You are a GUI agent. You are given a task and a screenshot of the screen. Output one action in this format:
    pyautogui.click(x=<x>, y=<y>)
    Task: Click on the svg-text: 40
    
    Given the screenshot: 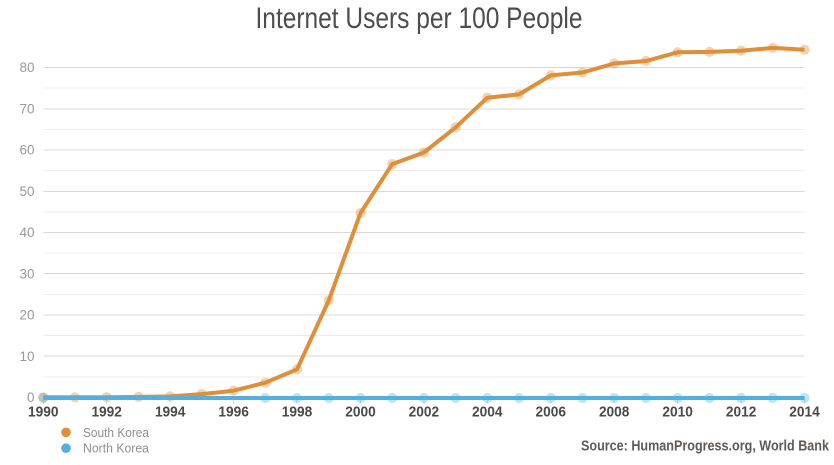 What is the action you would take?
    pyautogui.click(x=26, y=232)
    